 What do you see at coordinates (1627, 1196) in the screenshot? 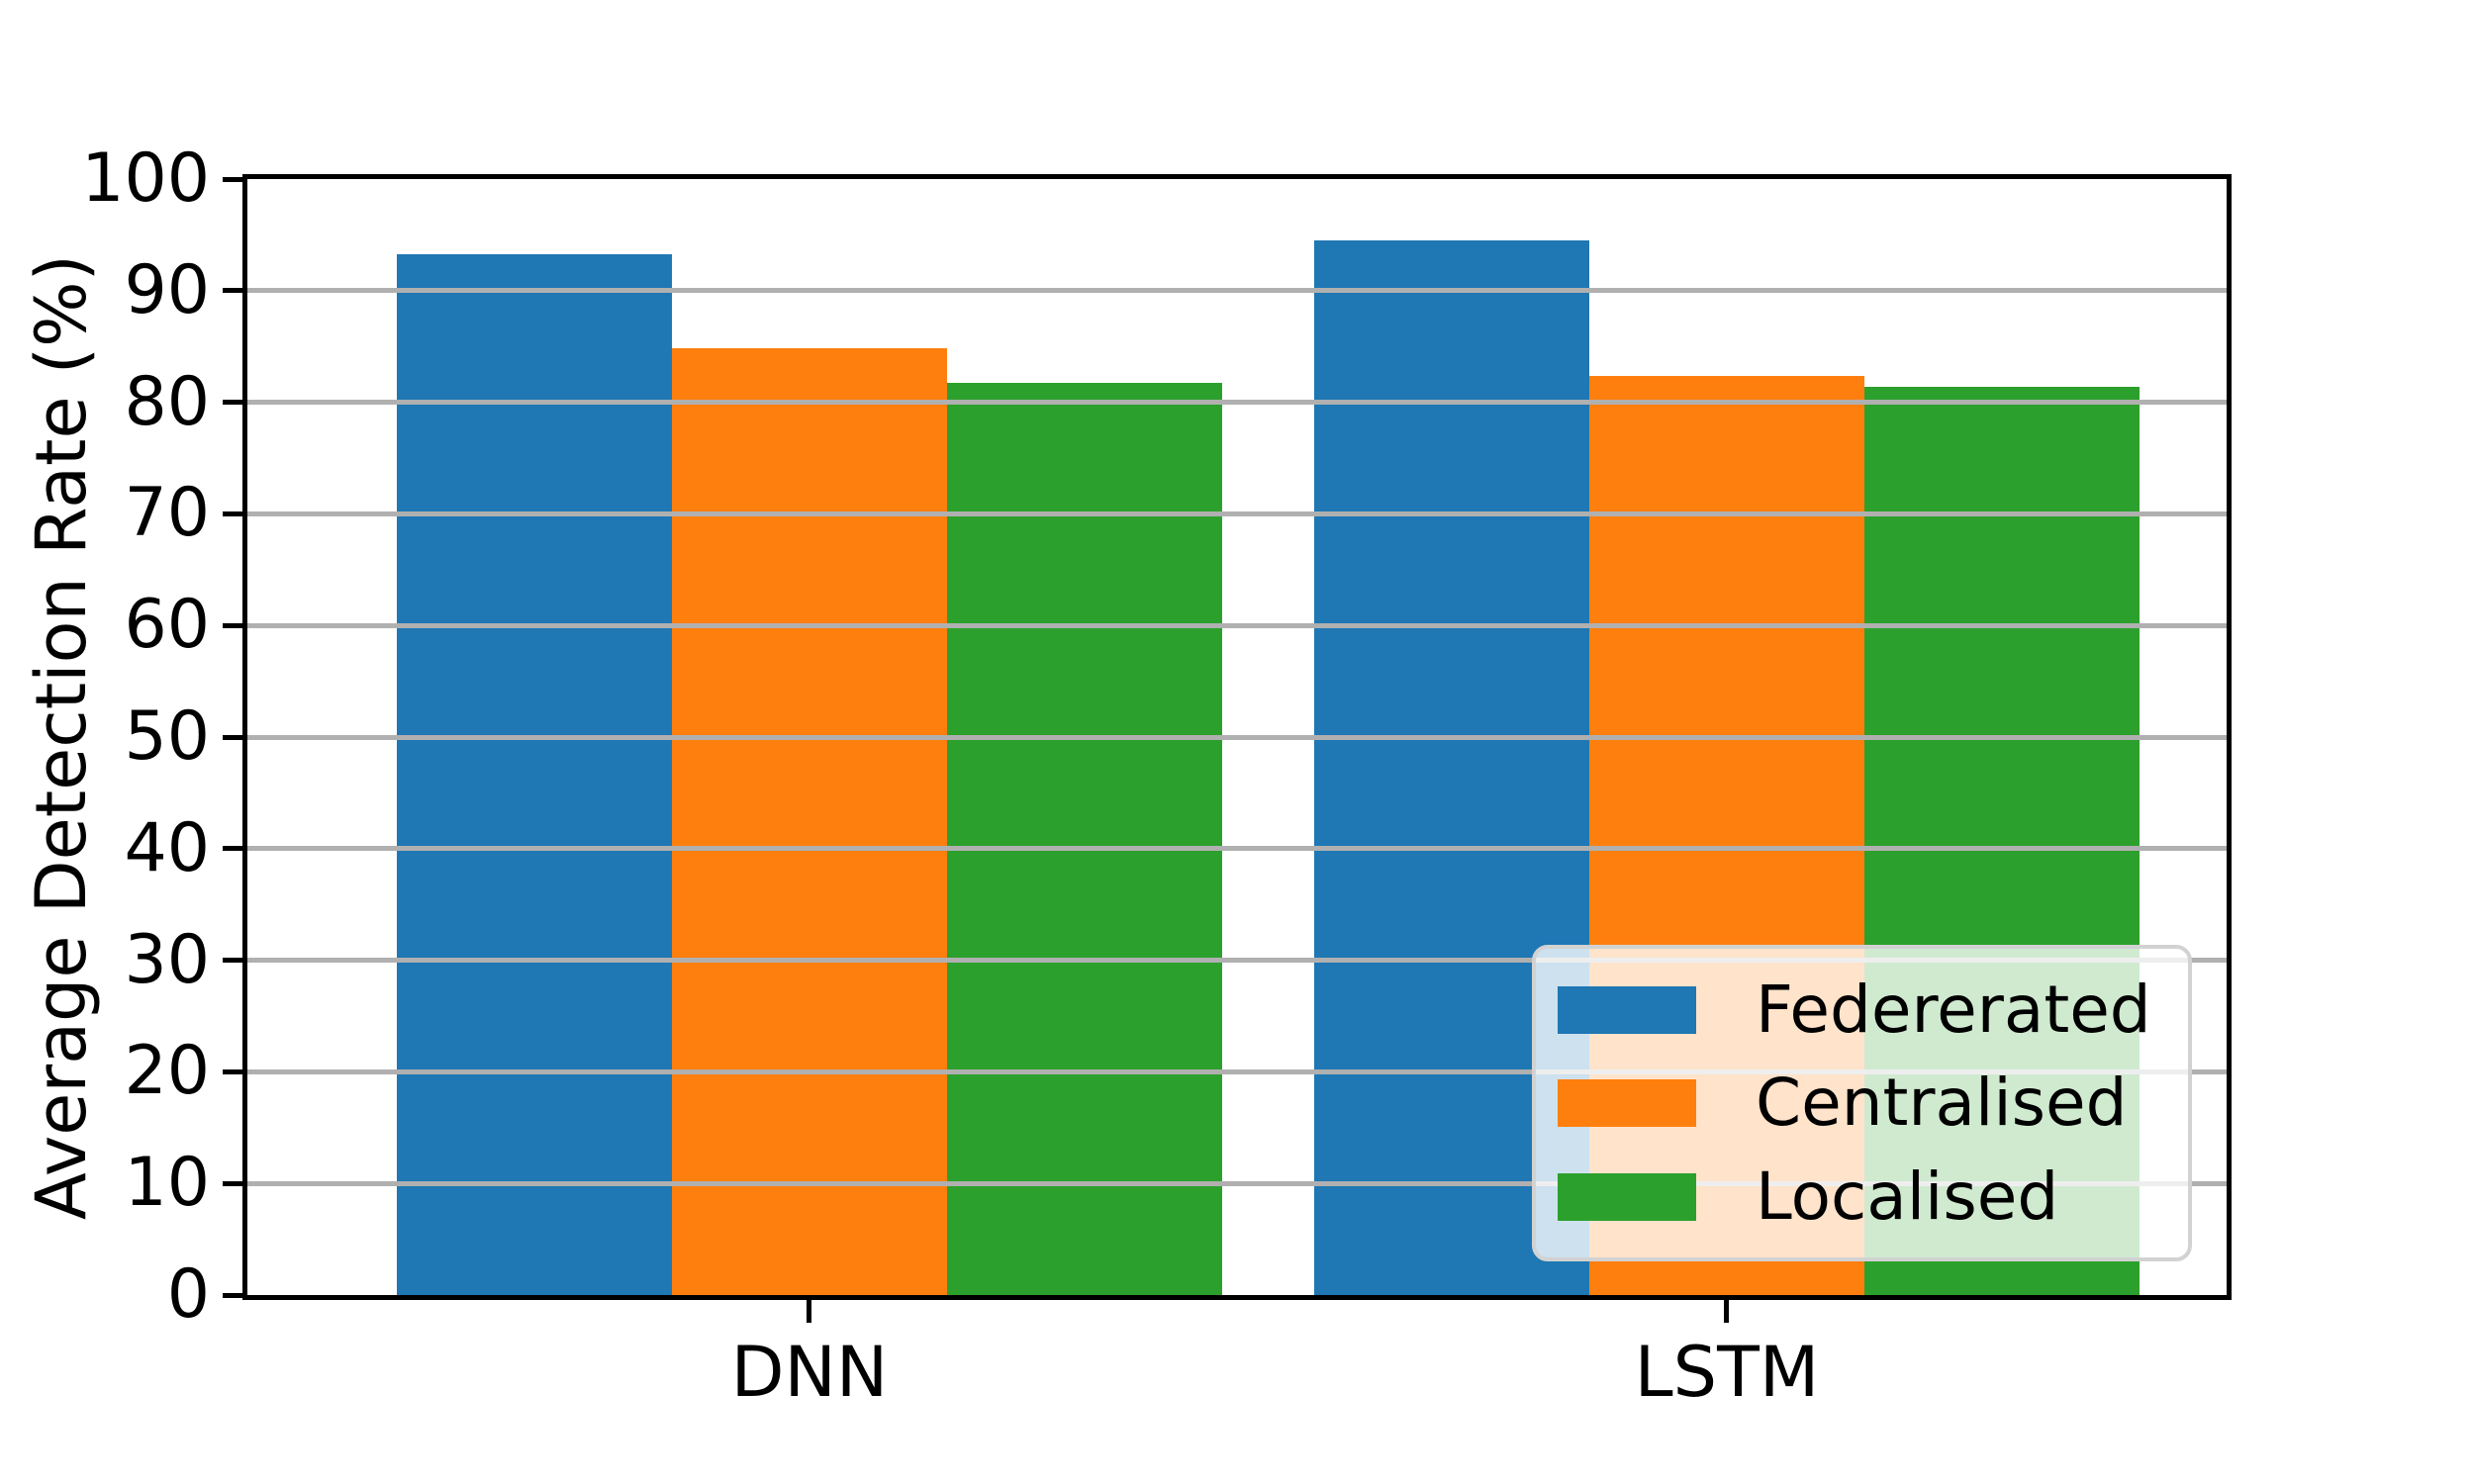
I see `legend-swatch-localised-icon` at bounding box center [1627, 1196].